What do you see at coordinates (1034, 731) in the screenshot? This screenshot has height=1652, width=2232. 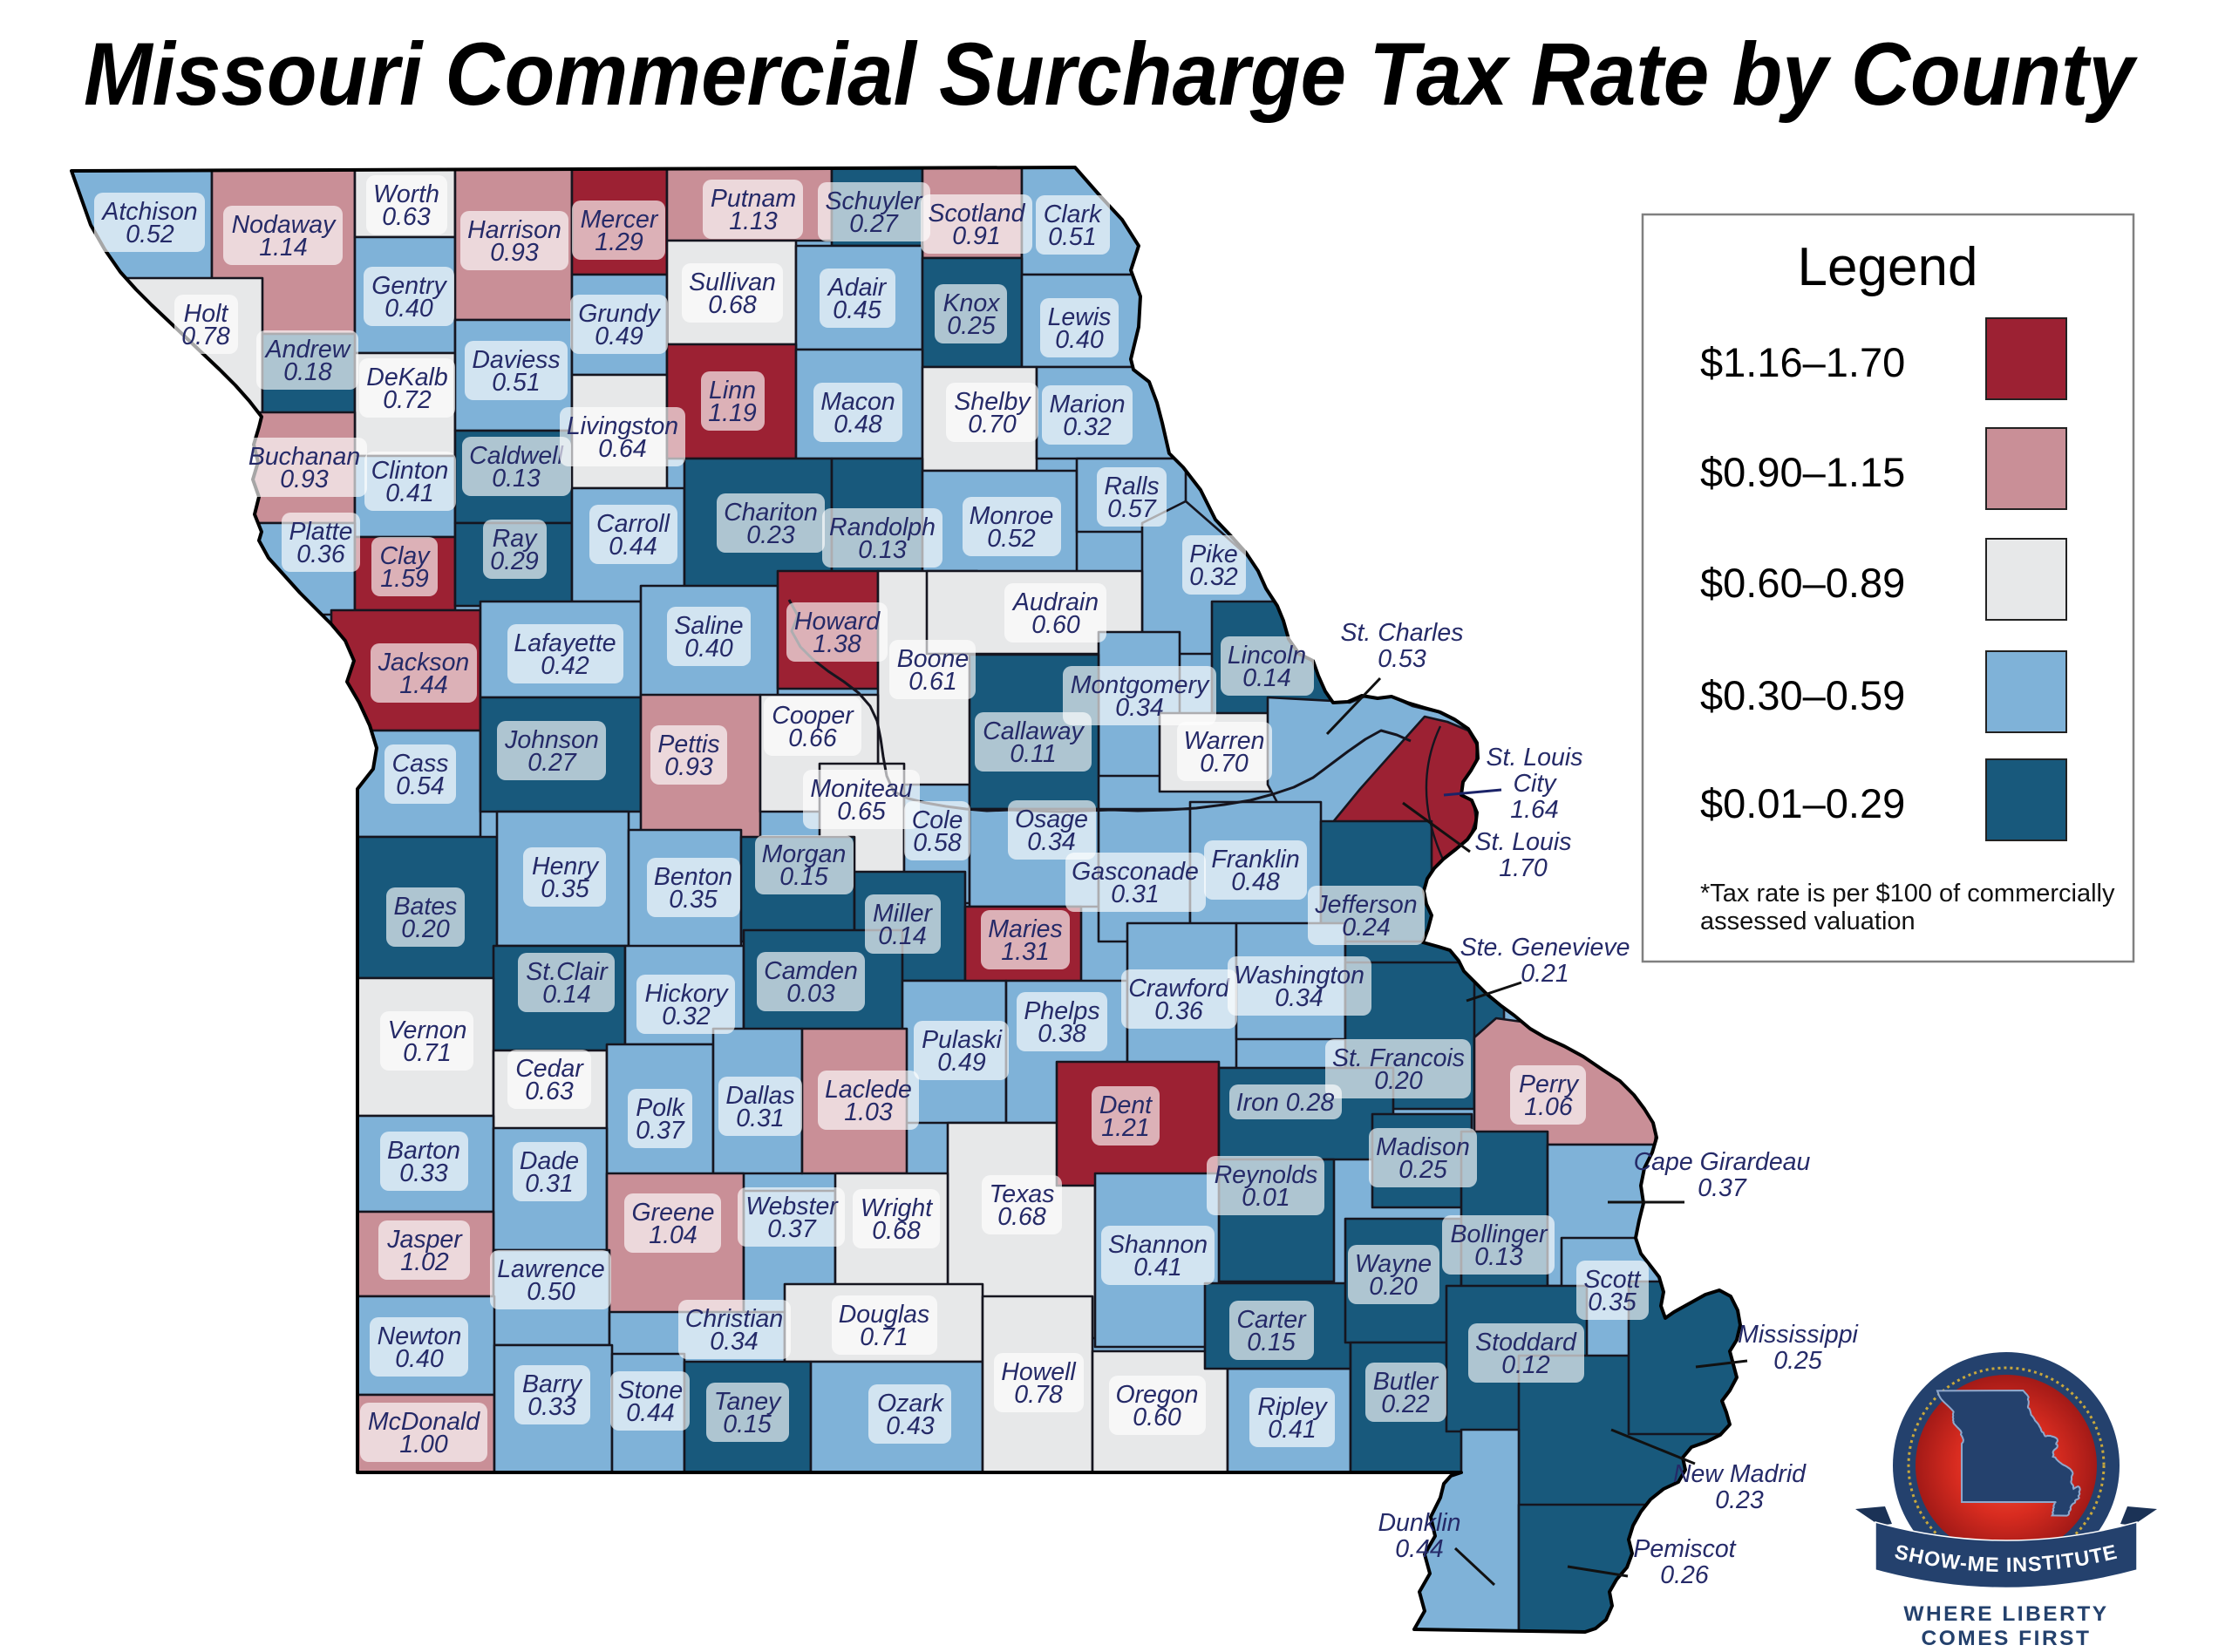 I see `svg-text: Callaway` at bounding box center [1034, 731].